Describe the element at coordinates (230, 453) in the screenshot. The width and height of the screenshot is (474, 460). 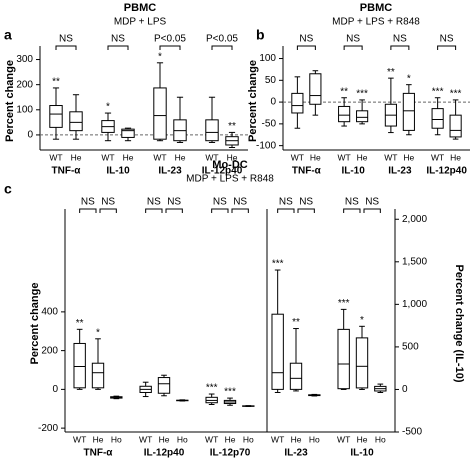
I see `category-label: IL-12p70` at that location.